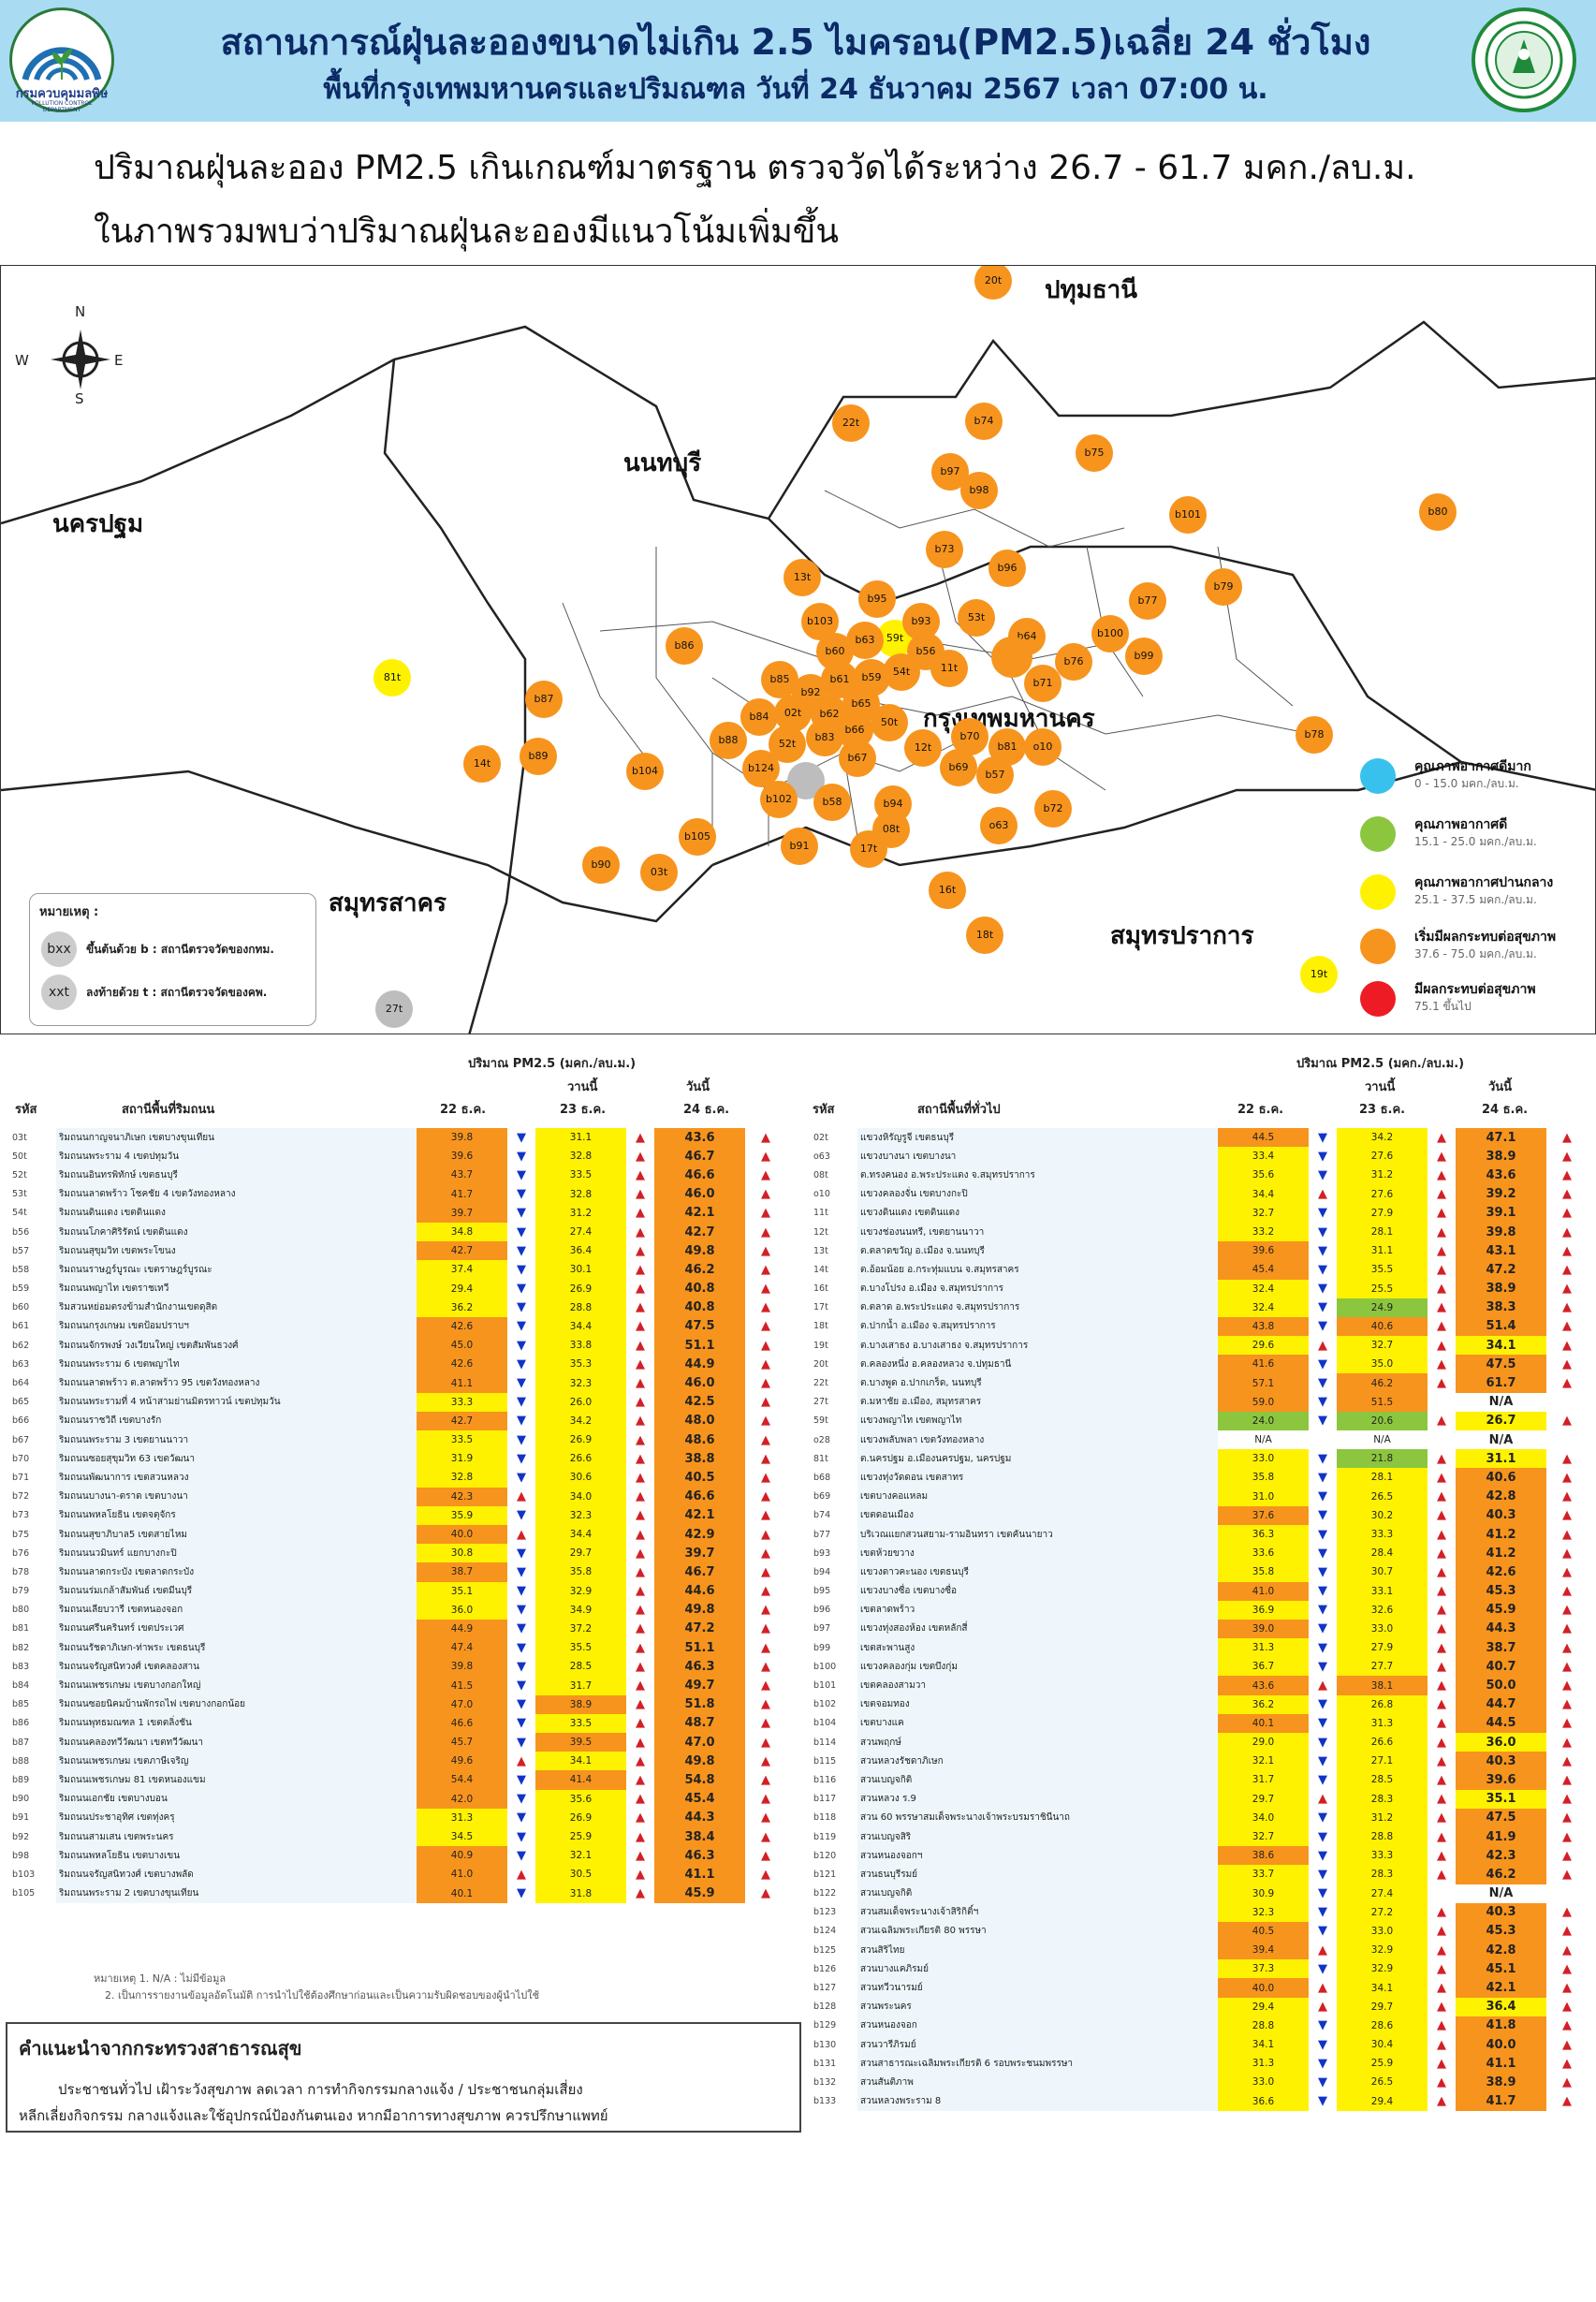  I want to click on station-marker: b99, so click(1144, 656).